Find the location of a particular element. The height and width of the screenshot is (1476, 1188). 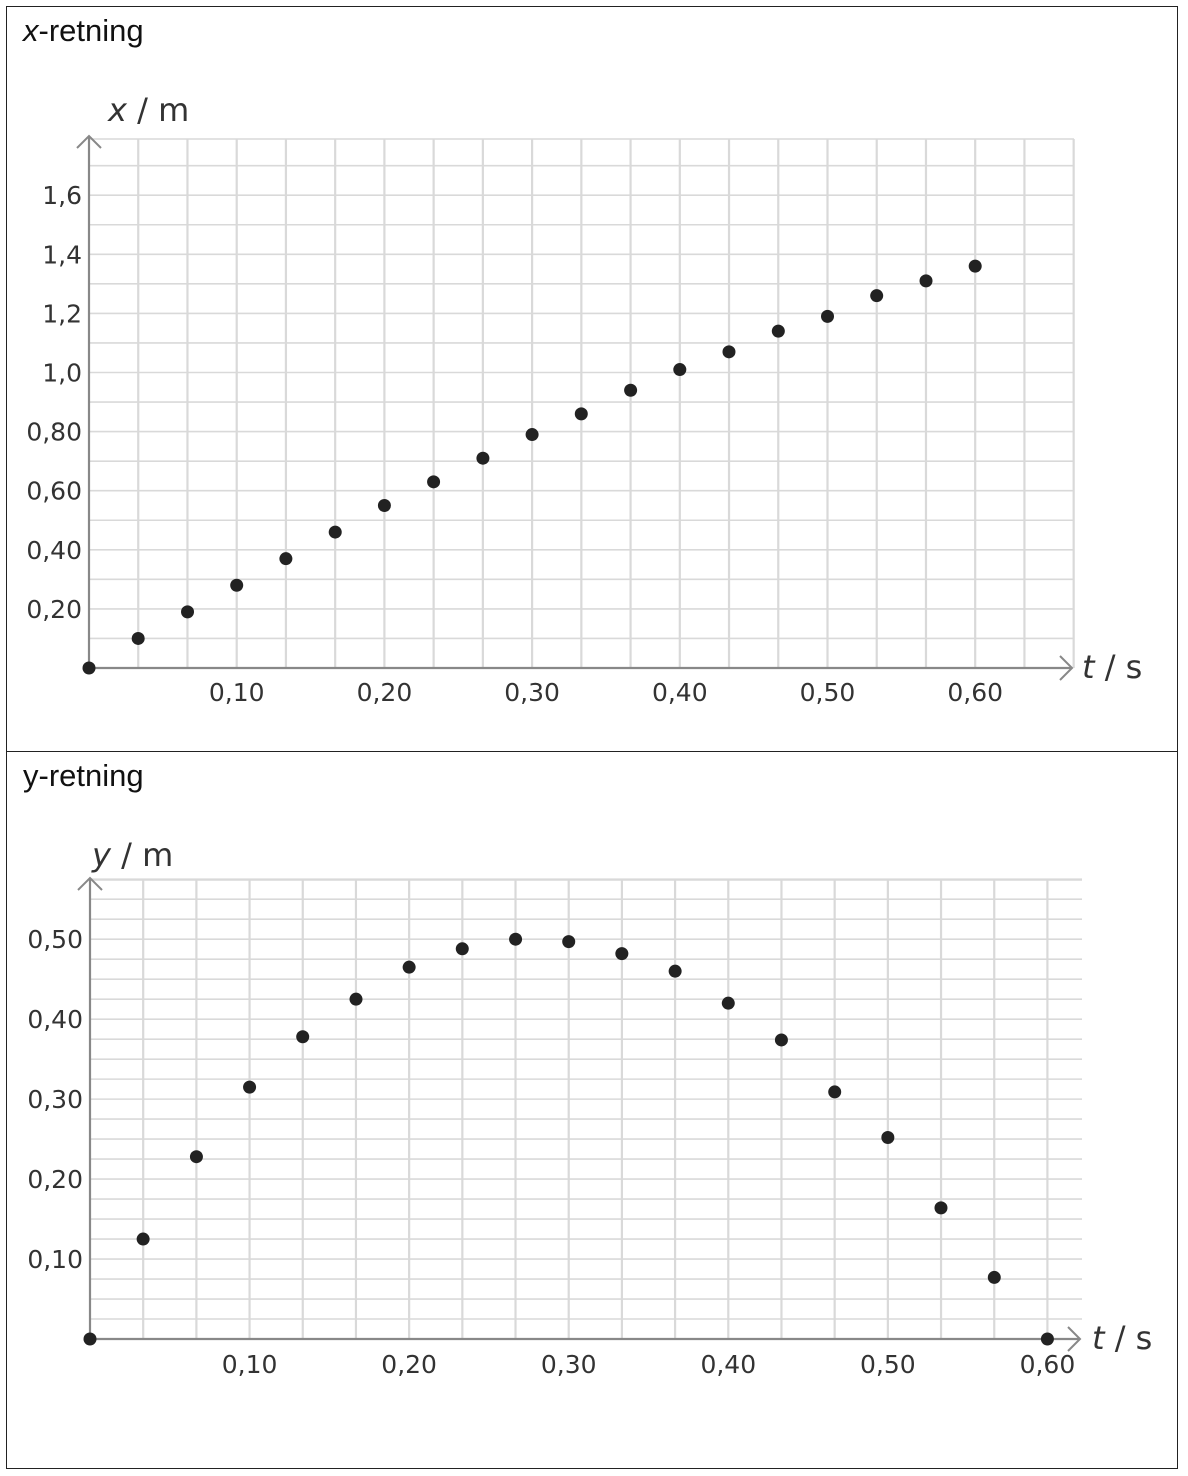

panel-title-y: y-retning is located at coordinates (83, 776).